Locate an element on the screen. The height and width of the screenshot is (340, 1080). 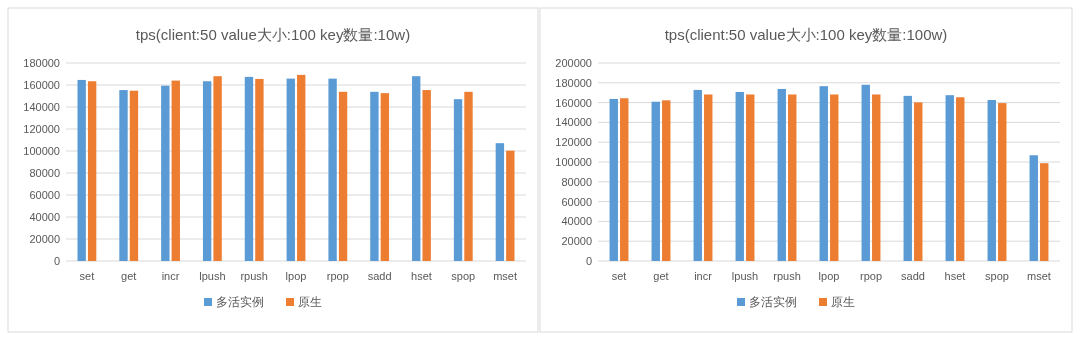
chart-title: tps(client:50 value大小:100 key数量:10w) is located at coordinates (273, 34).